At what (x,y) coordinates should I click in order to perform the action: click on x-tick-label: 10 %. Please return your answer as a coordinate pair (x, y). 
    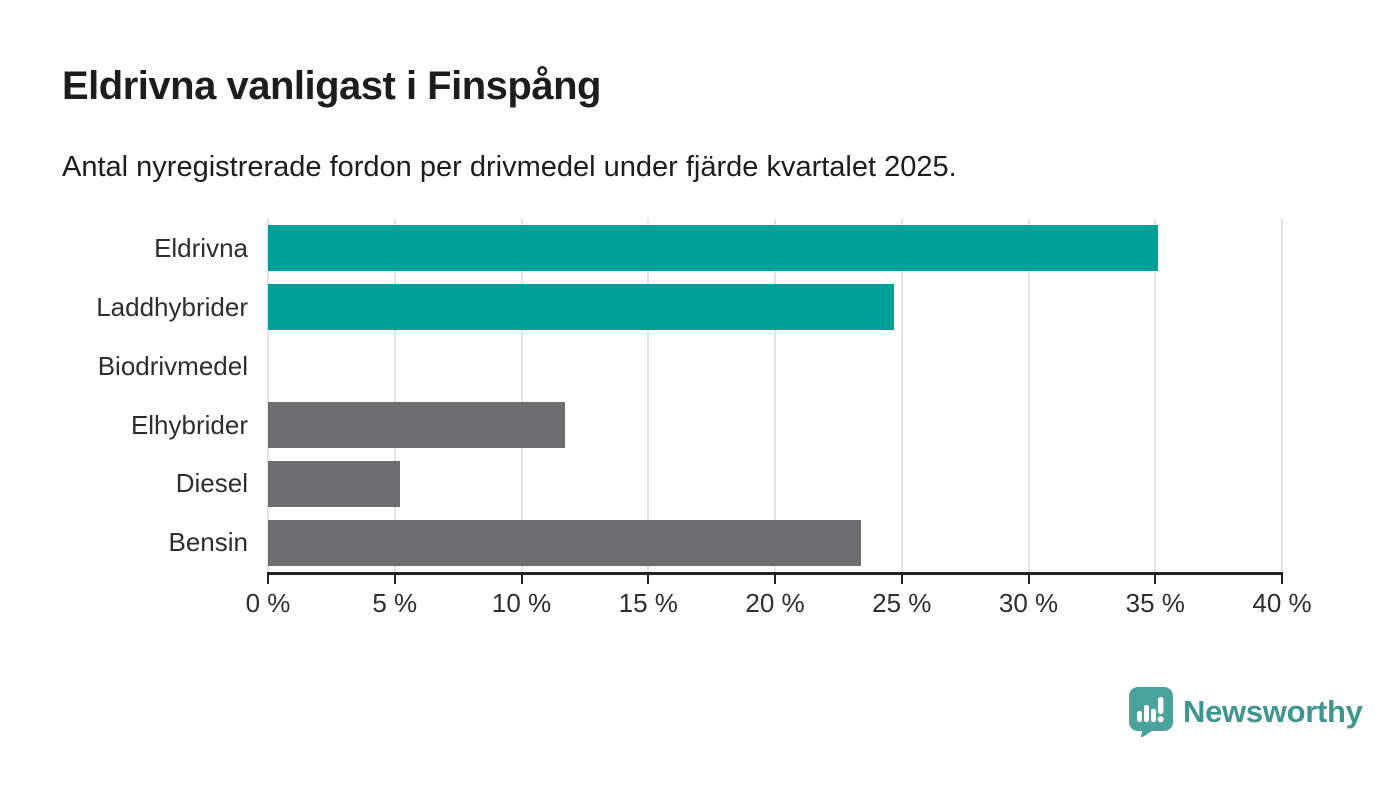
    Looking at the image, I should click on (521, 603).